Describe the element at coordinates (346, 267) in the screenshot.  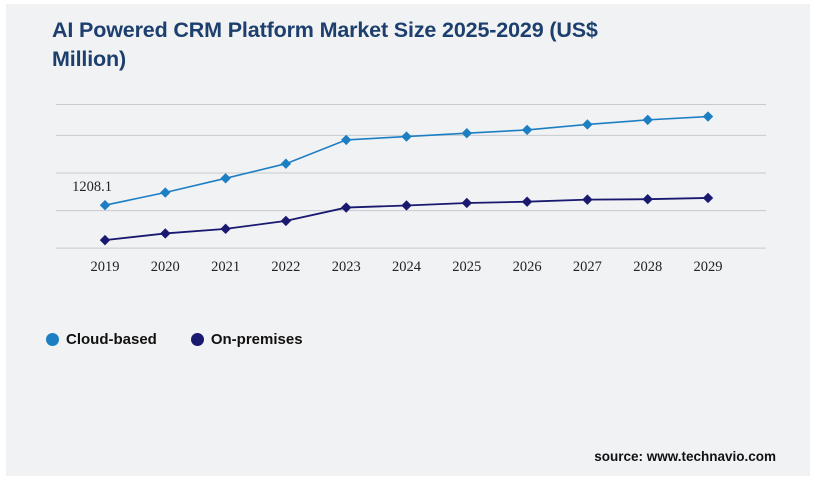
I see `x-axis-tick-2023: 2023` at that location.